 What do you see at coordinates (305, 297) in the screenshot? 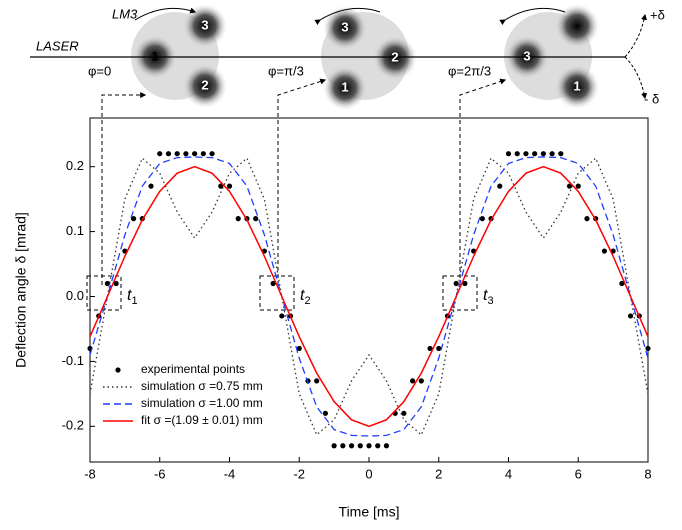
I see `annotation: t2` at bounding box center [305, 297].